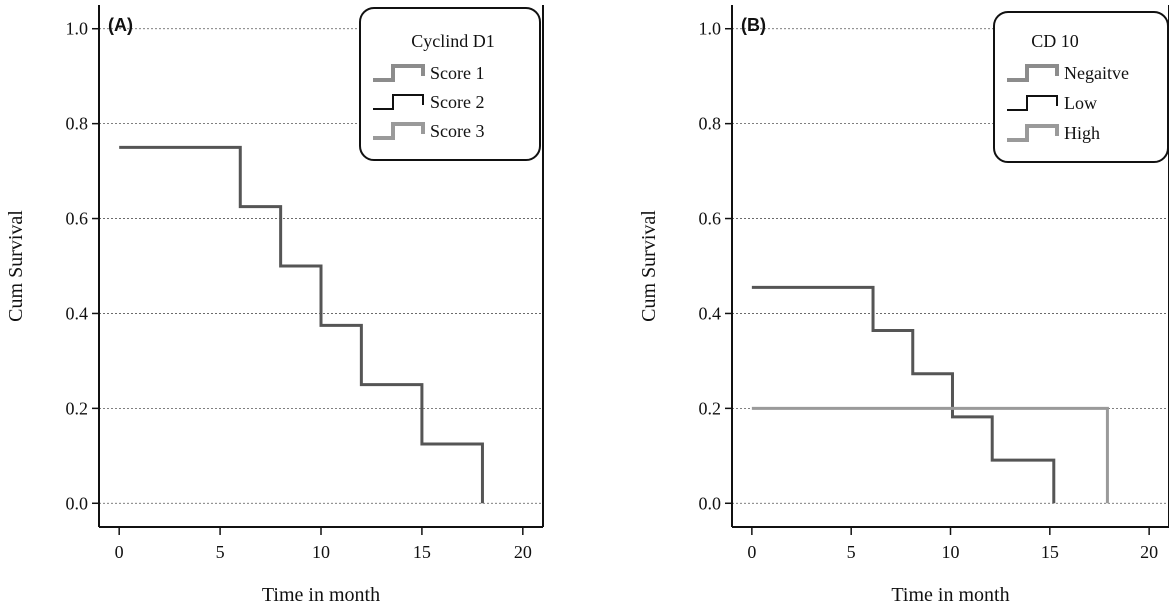 This screenshot has height=609, width=1169. Describe the element at coordinates (457, 102) in the screenshot. I see `legend-label-2: Score 2` at that location.